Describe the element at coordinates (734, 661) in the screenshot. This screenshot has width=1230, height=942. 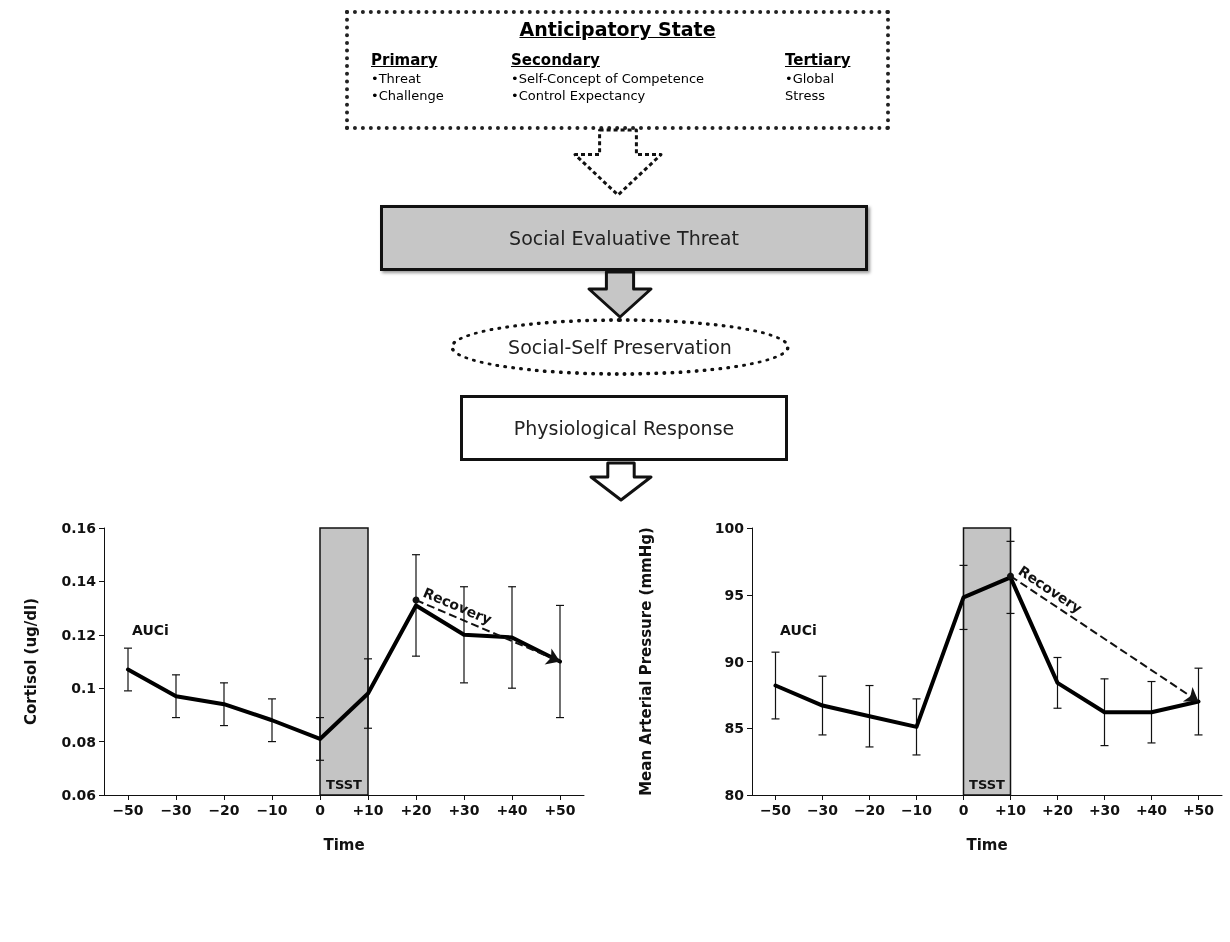
I see `y-tick-label: 90` at that location.